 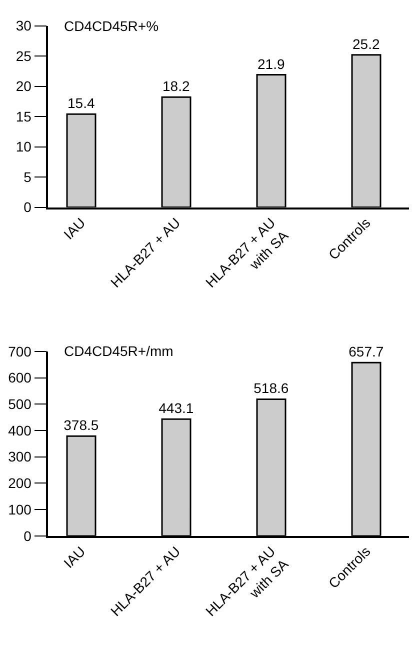 What do you see at coordinates (24, 26) in the screenshot?
I see `y-tick-label: 30` at bounding box center [24, 26].